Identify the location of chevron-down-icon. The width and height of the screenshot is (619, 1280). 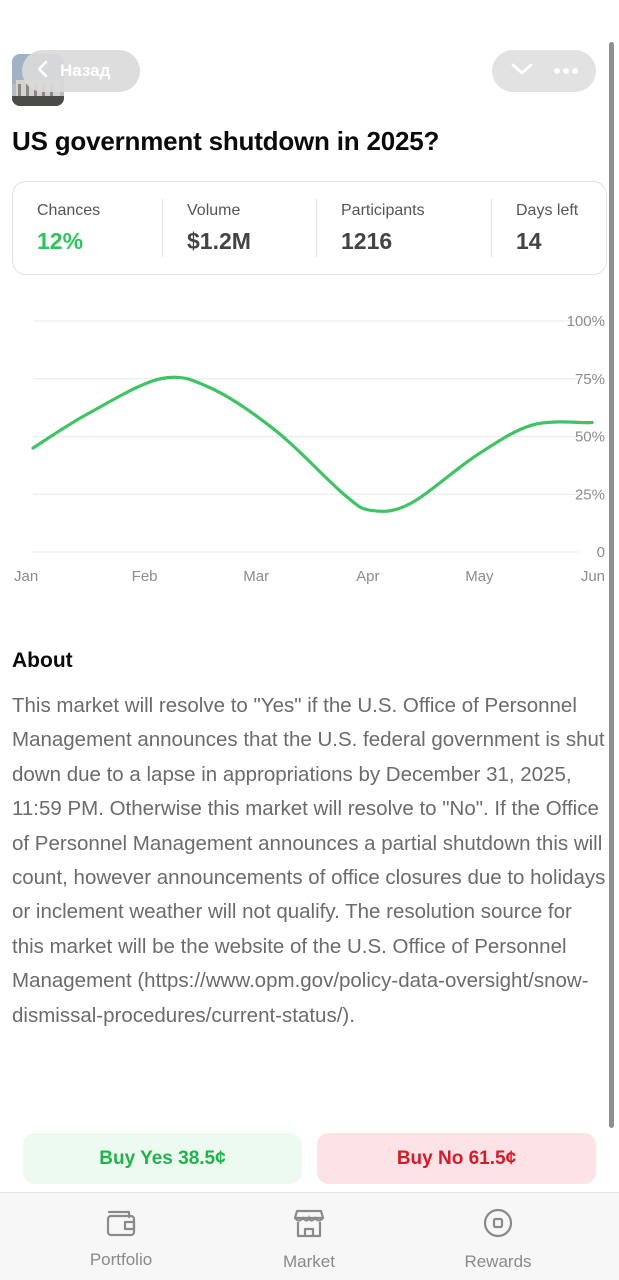
(522, 71).